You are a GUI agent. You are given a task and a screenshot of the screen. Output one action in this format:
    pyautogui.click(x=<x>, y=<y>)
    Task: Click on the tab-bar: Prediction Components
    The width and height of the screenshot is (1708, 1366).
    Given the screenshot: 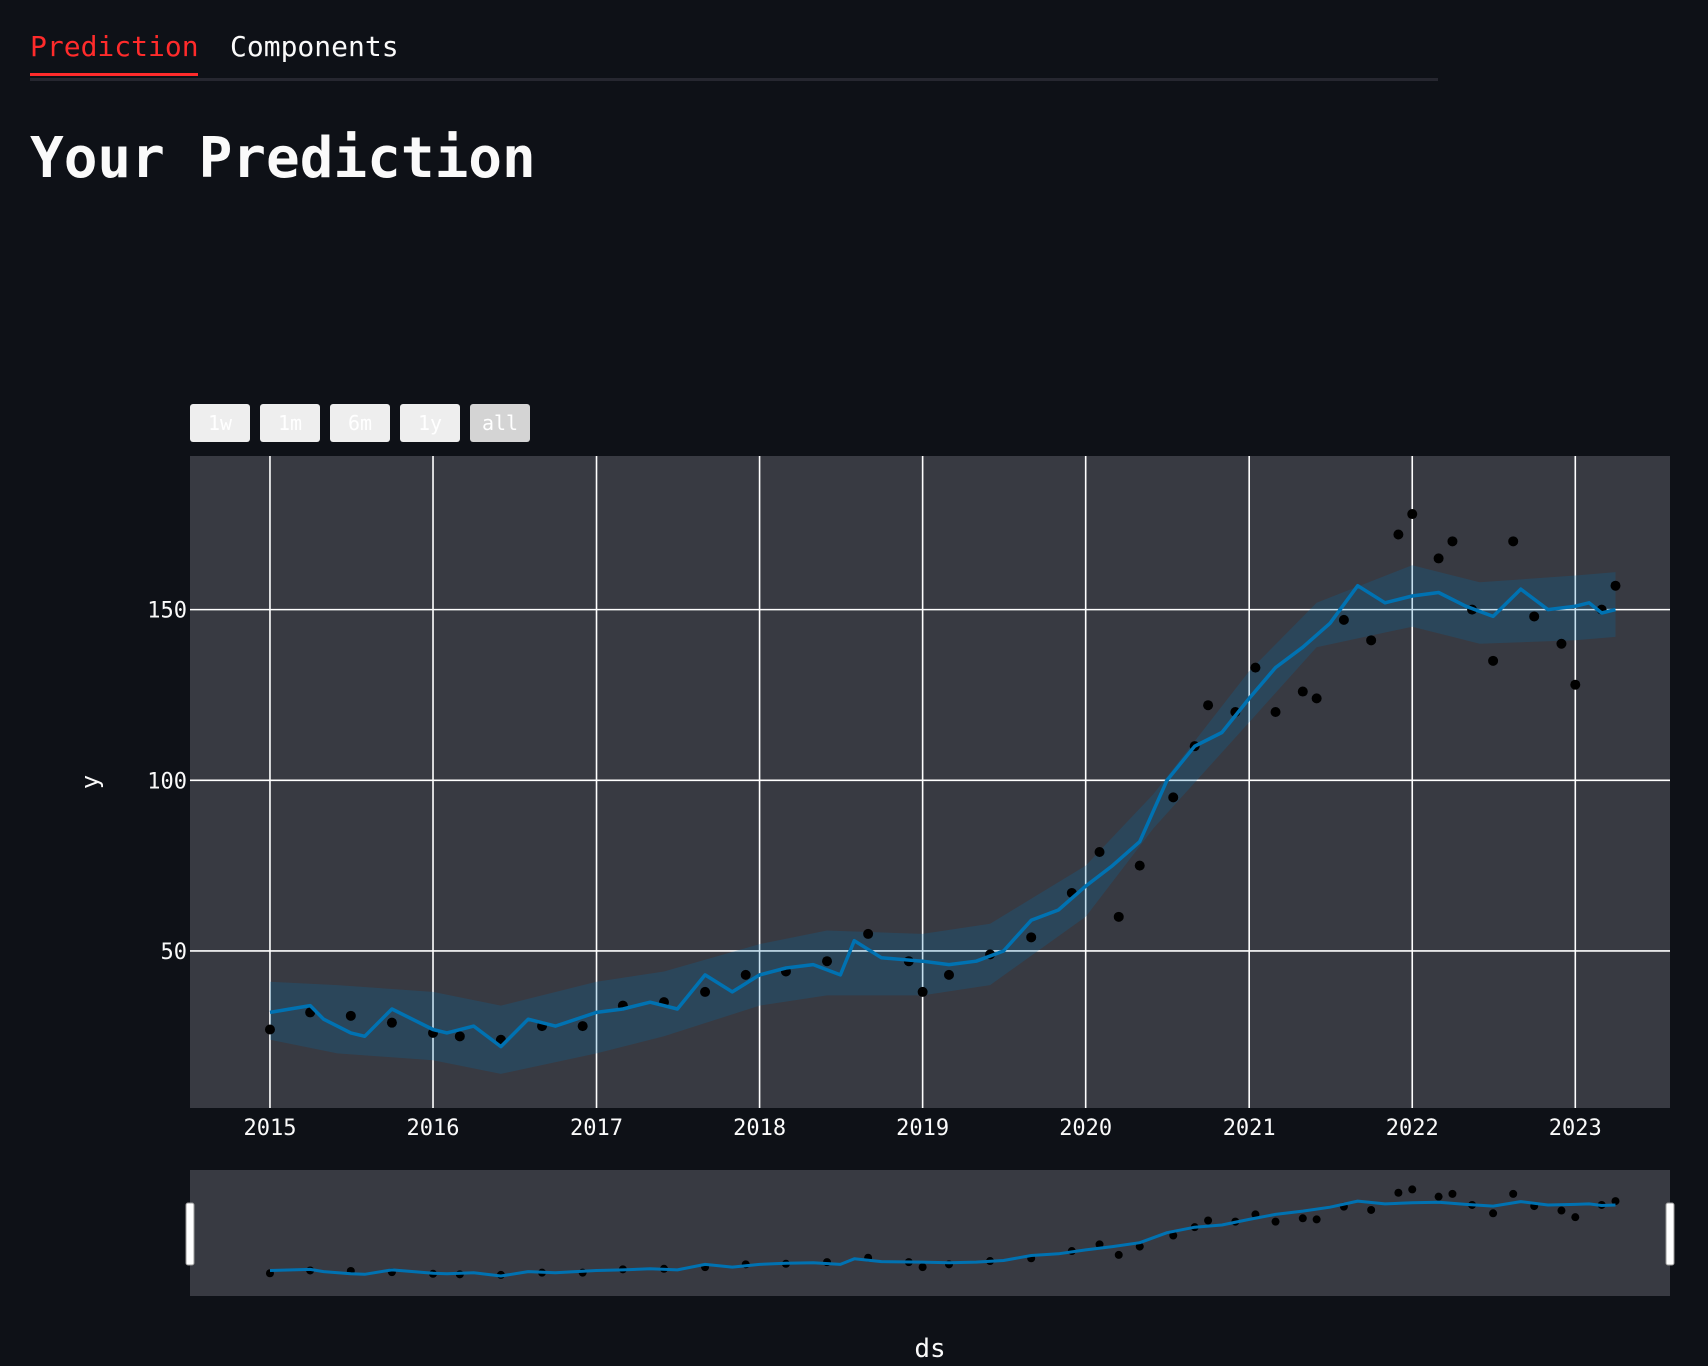 What is the action you would take?
    pyautogui.click(x=734, y=40)
    